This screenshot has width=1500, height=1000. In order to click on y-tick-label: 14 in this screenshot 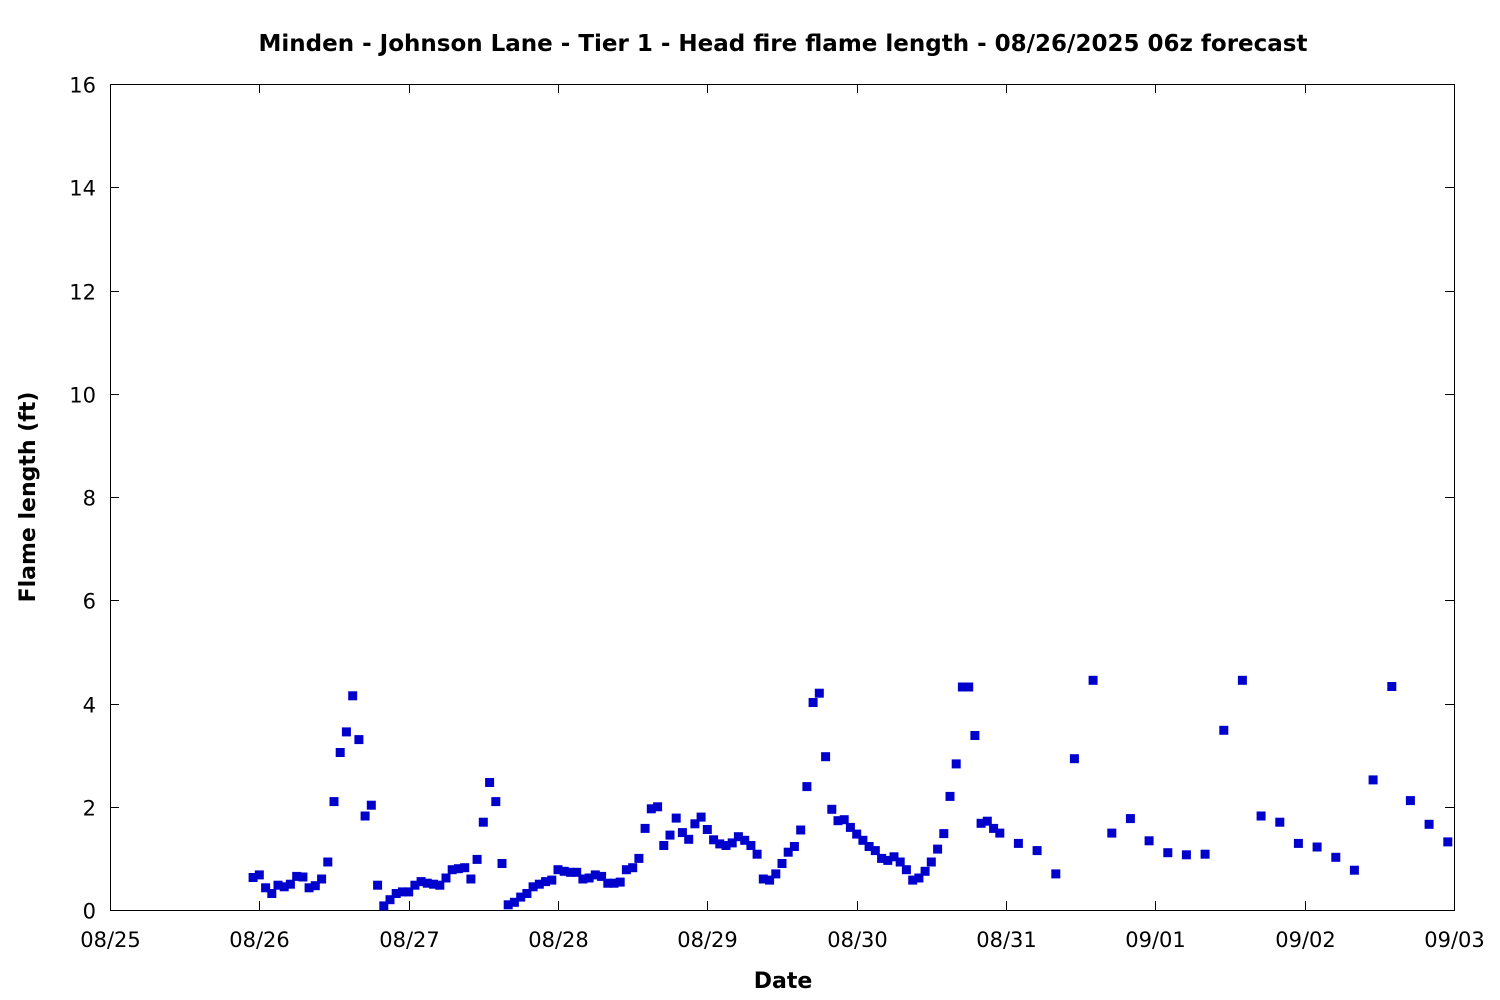, I will do `click(82, 189)`.